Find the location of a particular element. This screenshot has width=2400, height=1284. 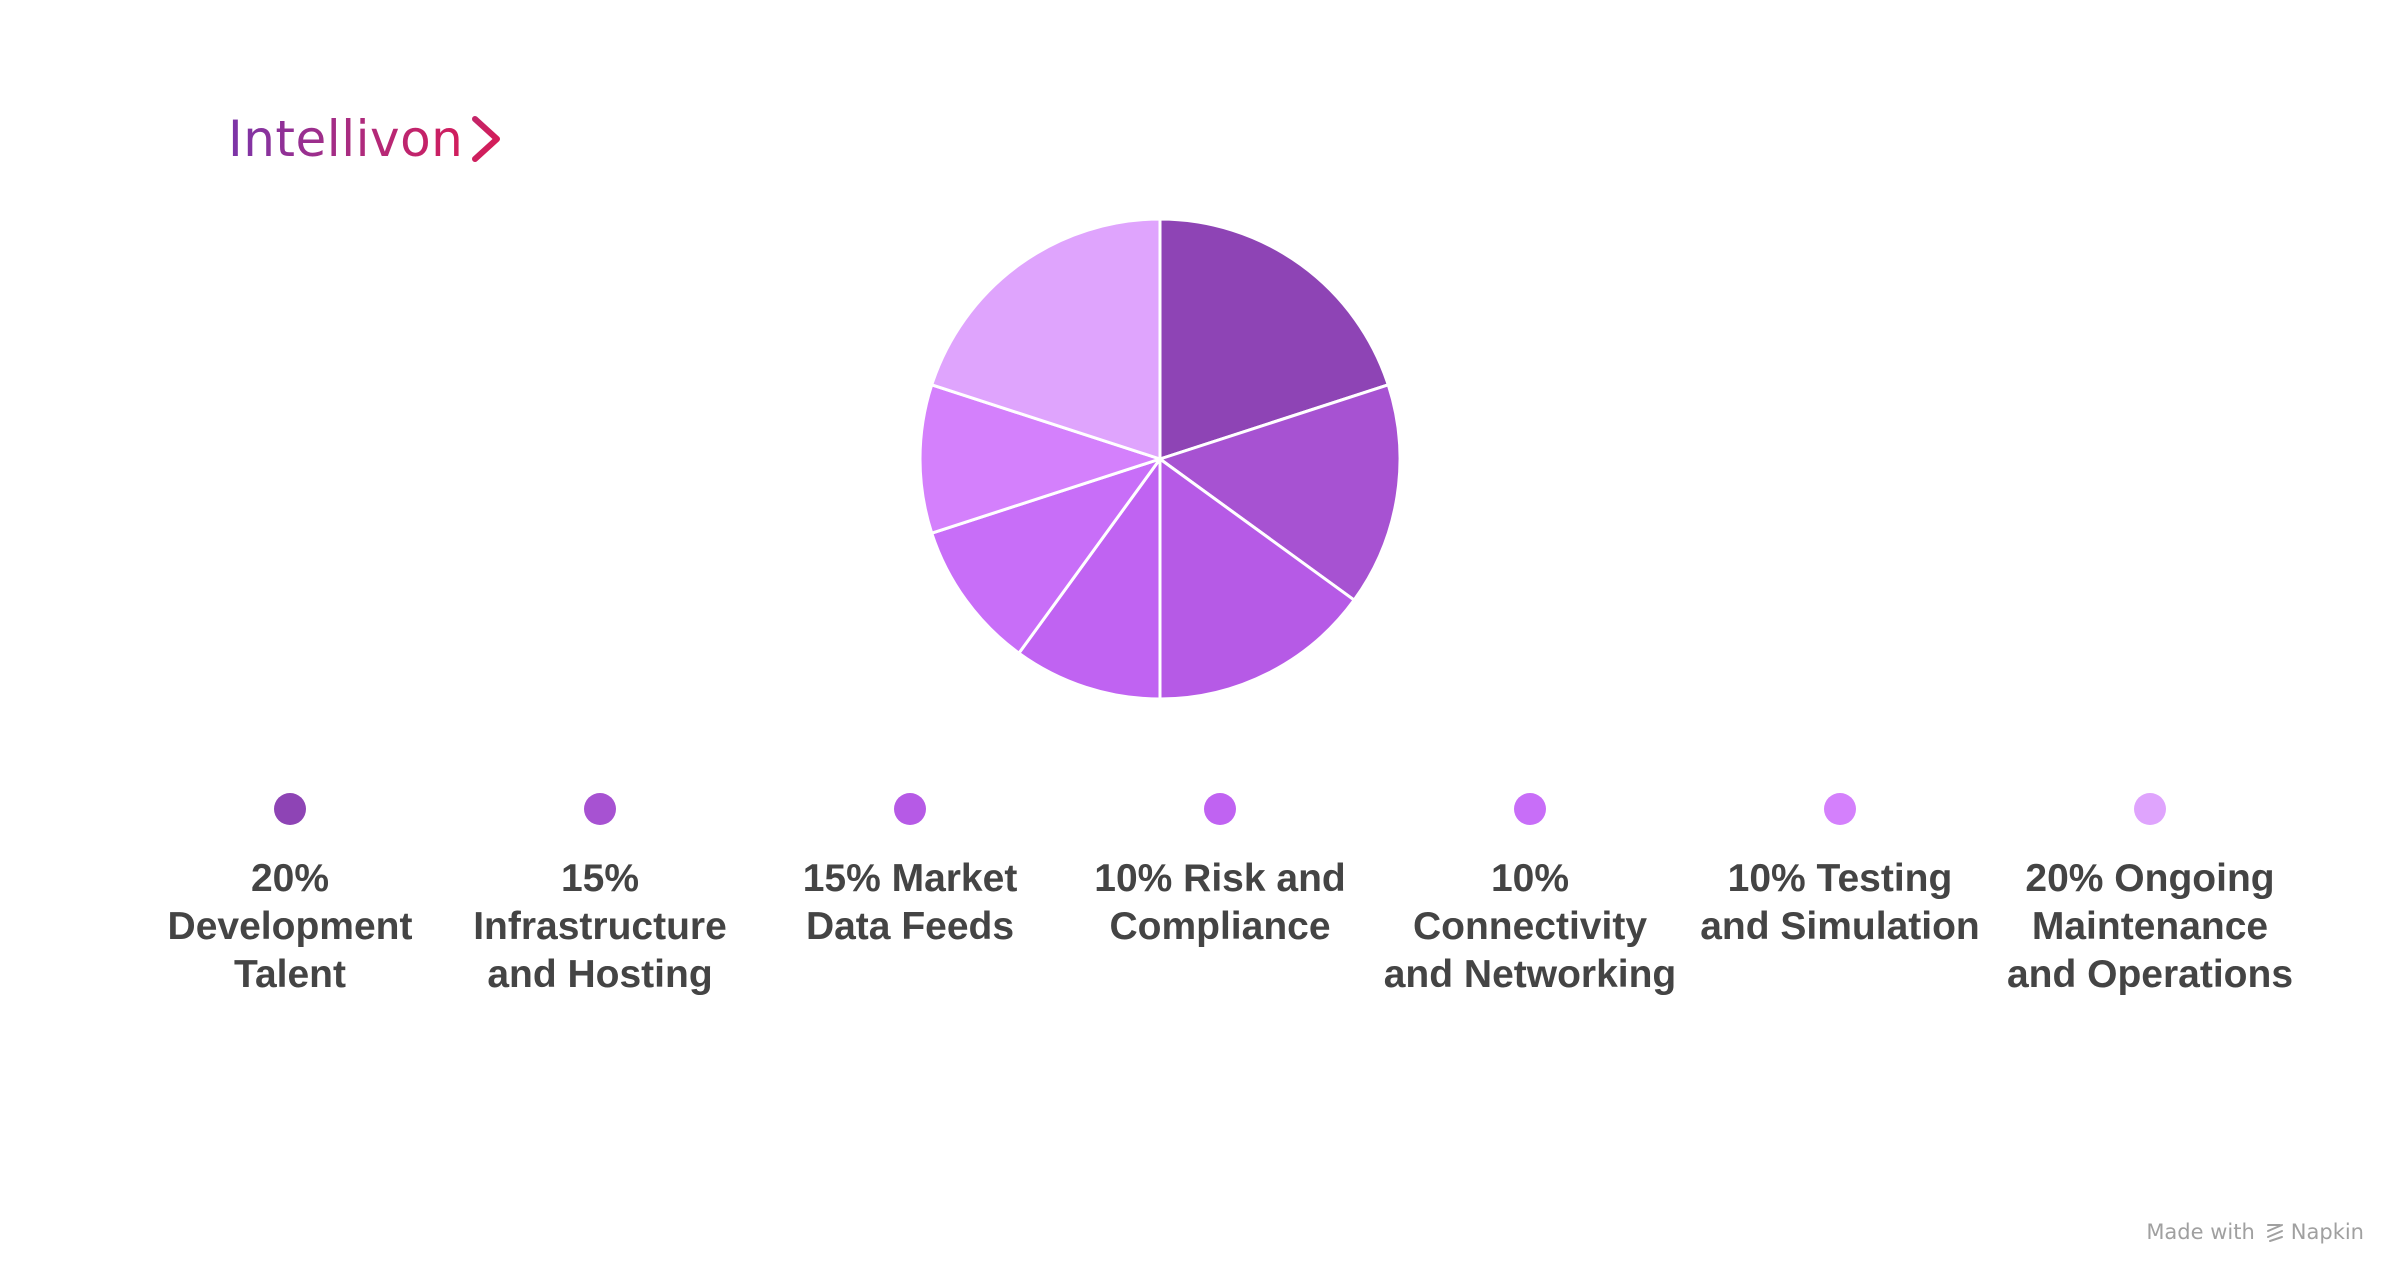

legend-label-1: 20% Development Talent is located at coordinates (290, 926).